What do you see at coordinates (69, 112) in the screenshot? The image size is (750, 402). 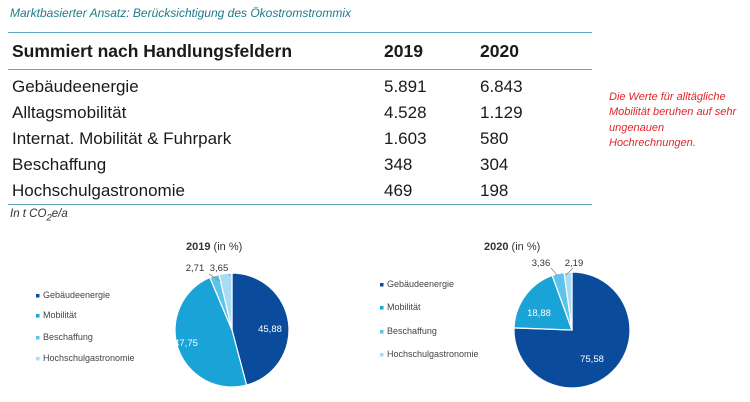 I see `row-label: Alltagsmobilität` at bounding box center [69, 112].